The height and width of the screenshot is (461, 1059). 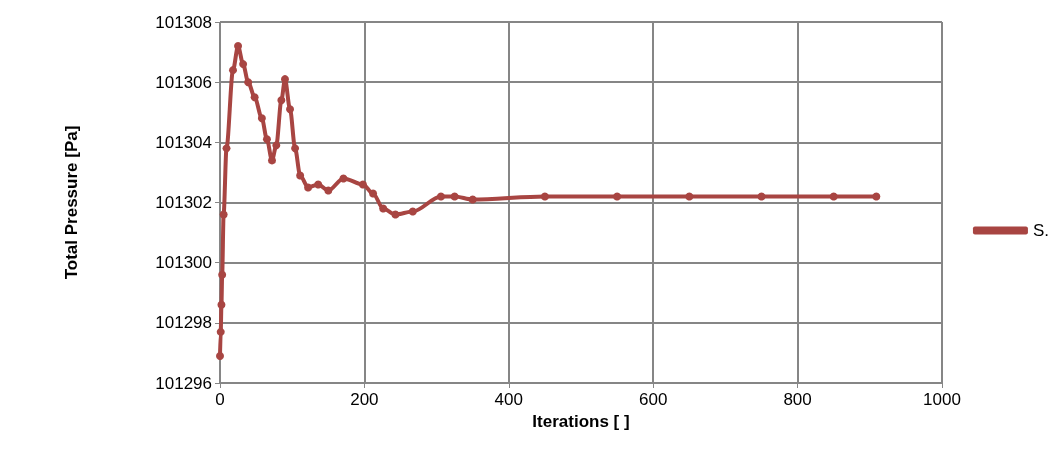 What do you see at coordinates (508, 399) in the screenshot?
I see `x-tick-label: 400` at bounding box center [508, 399].